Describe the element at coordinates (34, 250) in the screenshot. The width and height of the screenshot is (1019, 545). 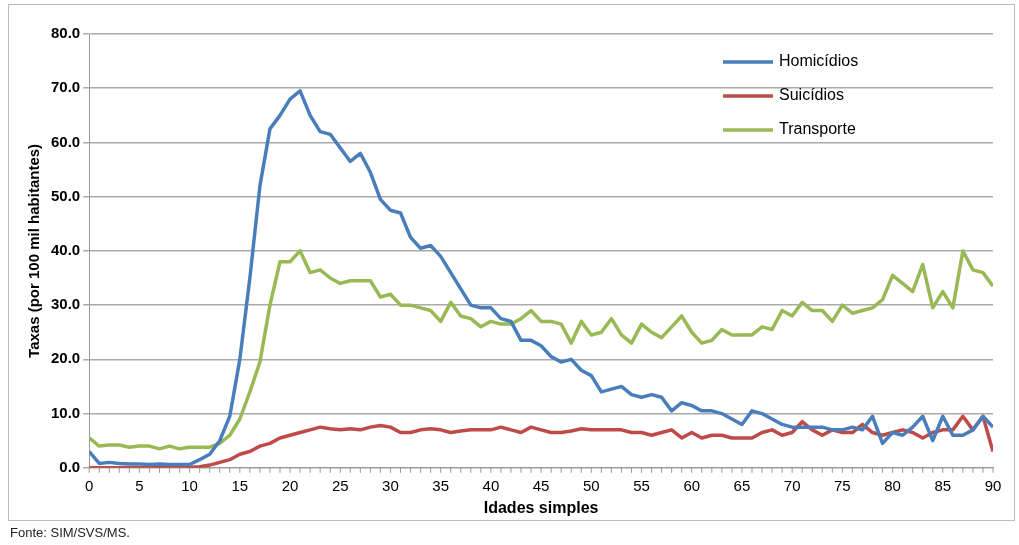
I see `y-axis-title: Taxas (por 100 mil habitantes)` at that location.